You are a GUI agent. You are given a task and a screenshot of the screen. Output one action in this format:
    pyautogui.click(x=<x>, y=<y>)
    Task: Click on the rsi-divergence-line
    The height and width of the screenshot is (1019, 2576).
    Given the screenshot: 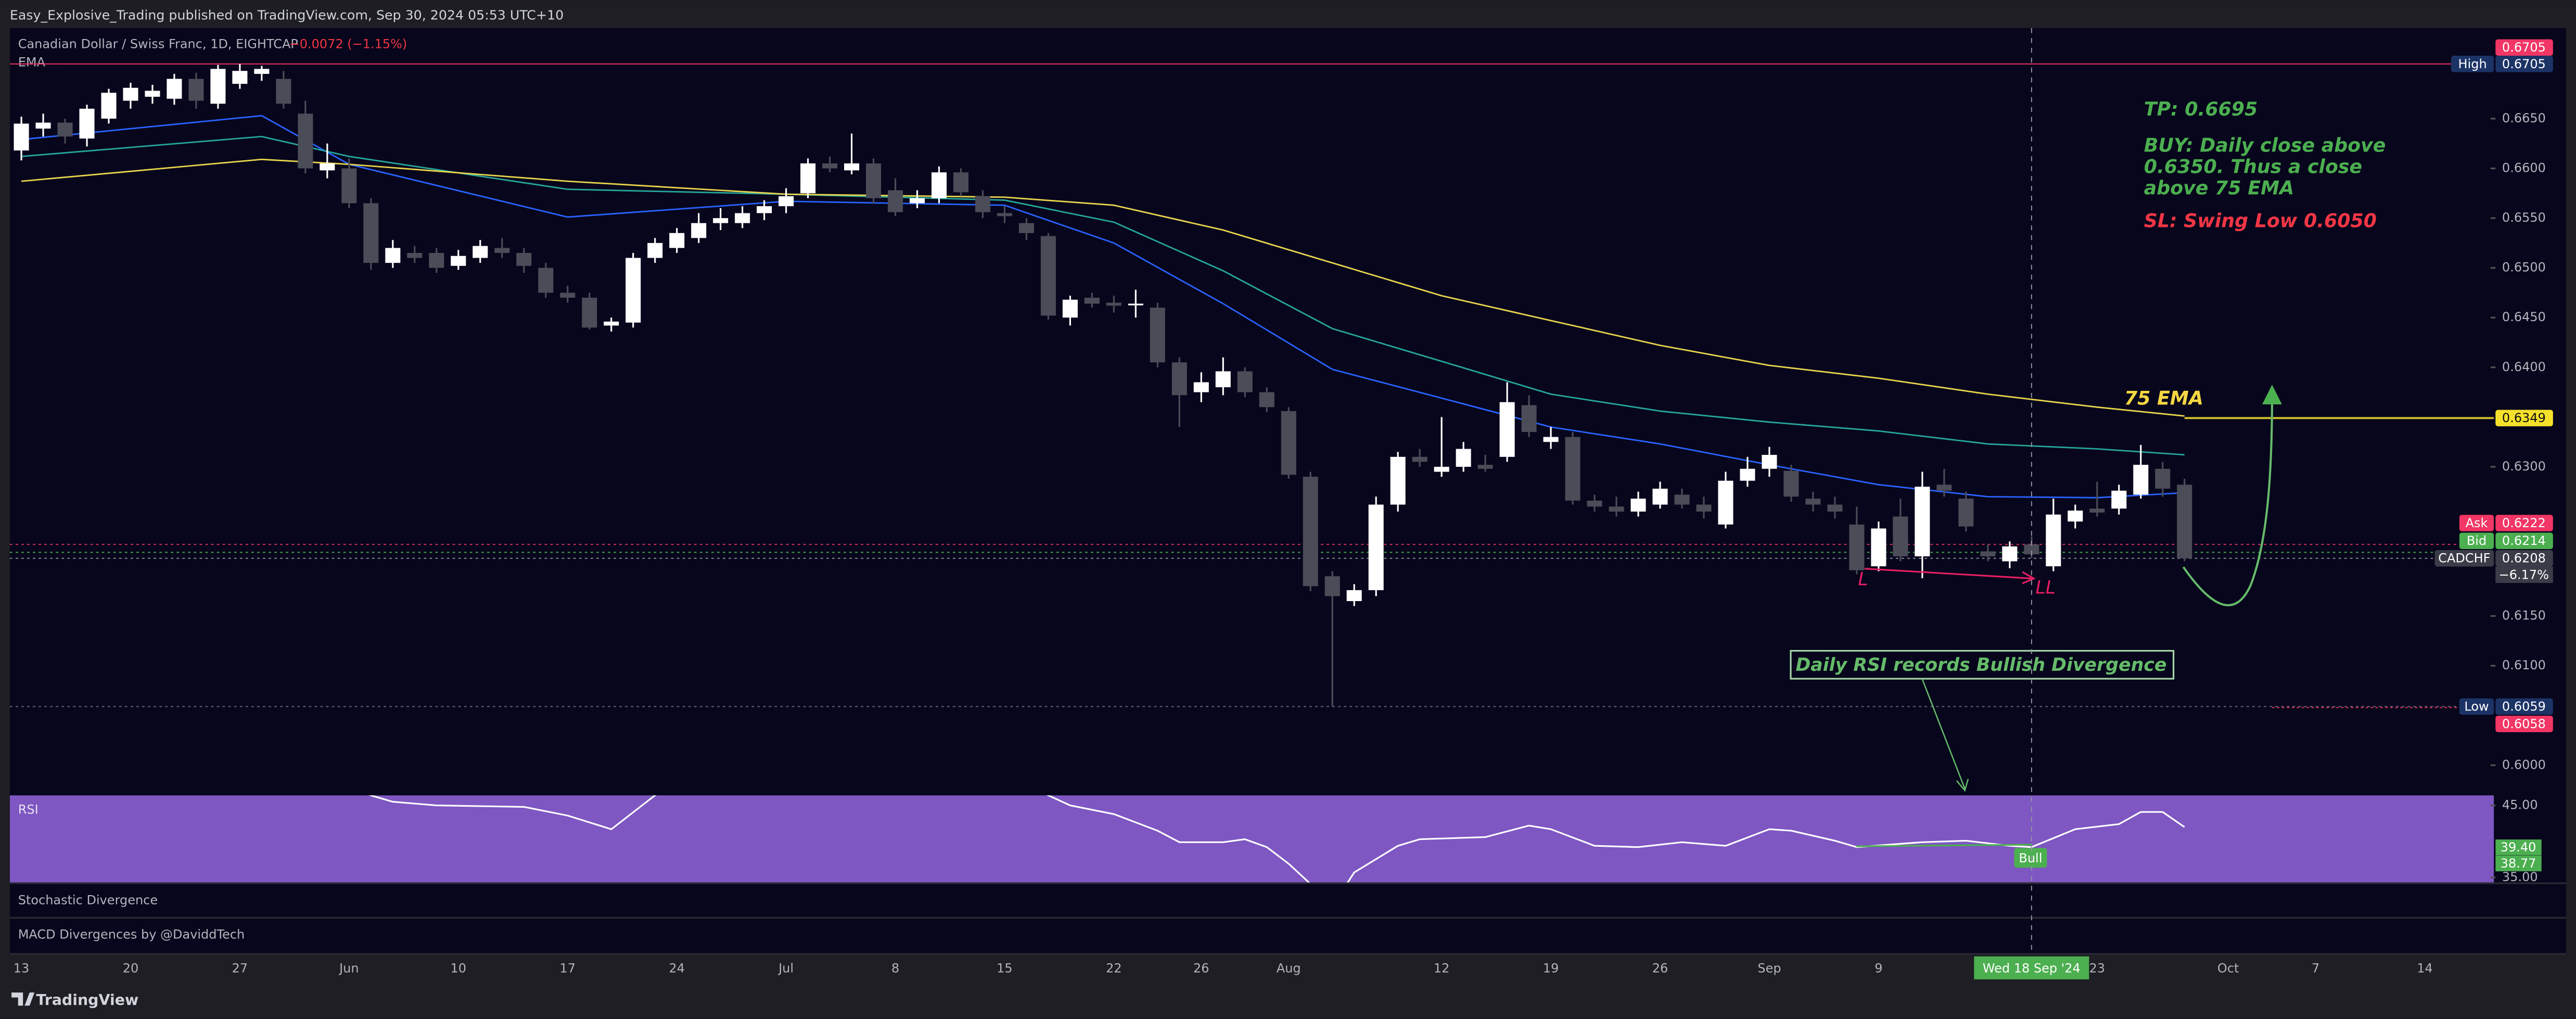 What is the action you would take?
    pyautogui.click(x=1944, y=845)
    